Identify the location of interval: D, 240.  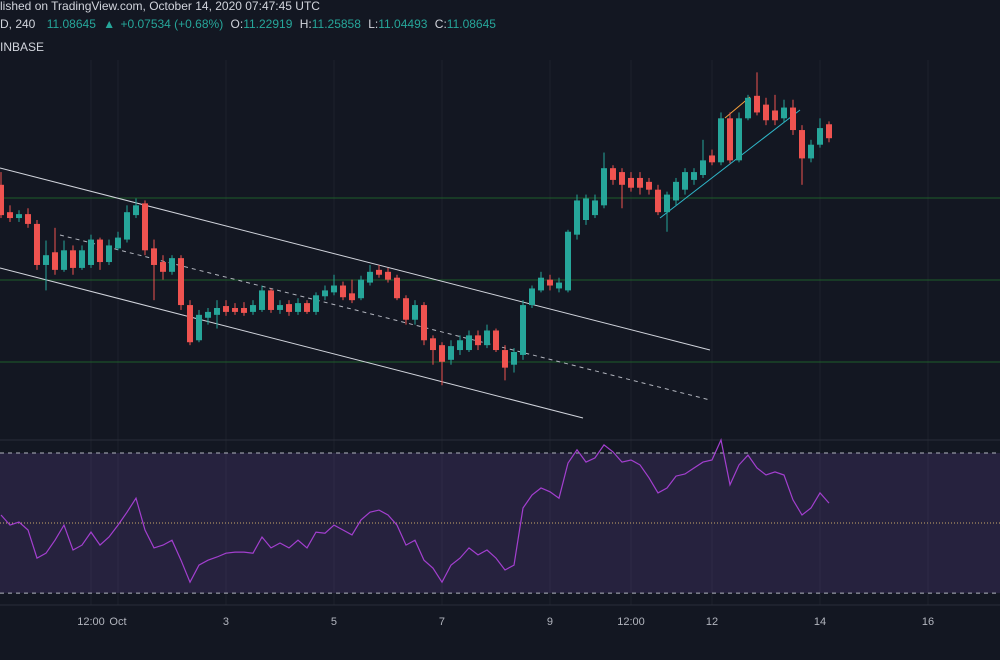
(18, 24).